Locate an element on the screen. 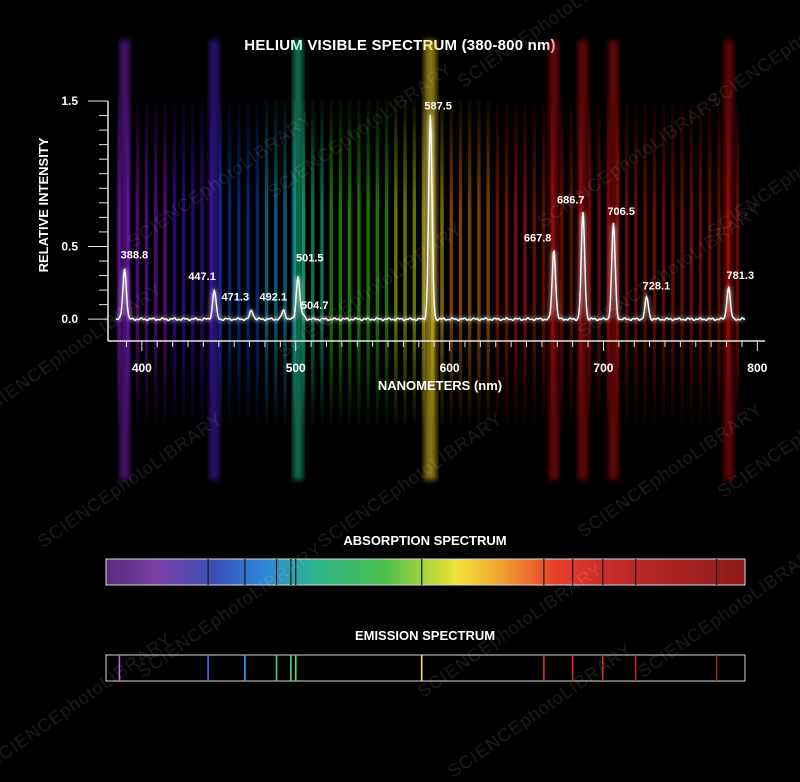  emission-spectrum-bar is located at coordinates (425, 668).